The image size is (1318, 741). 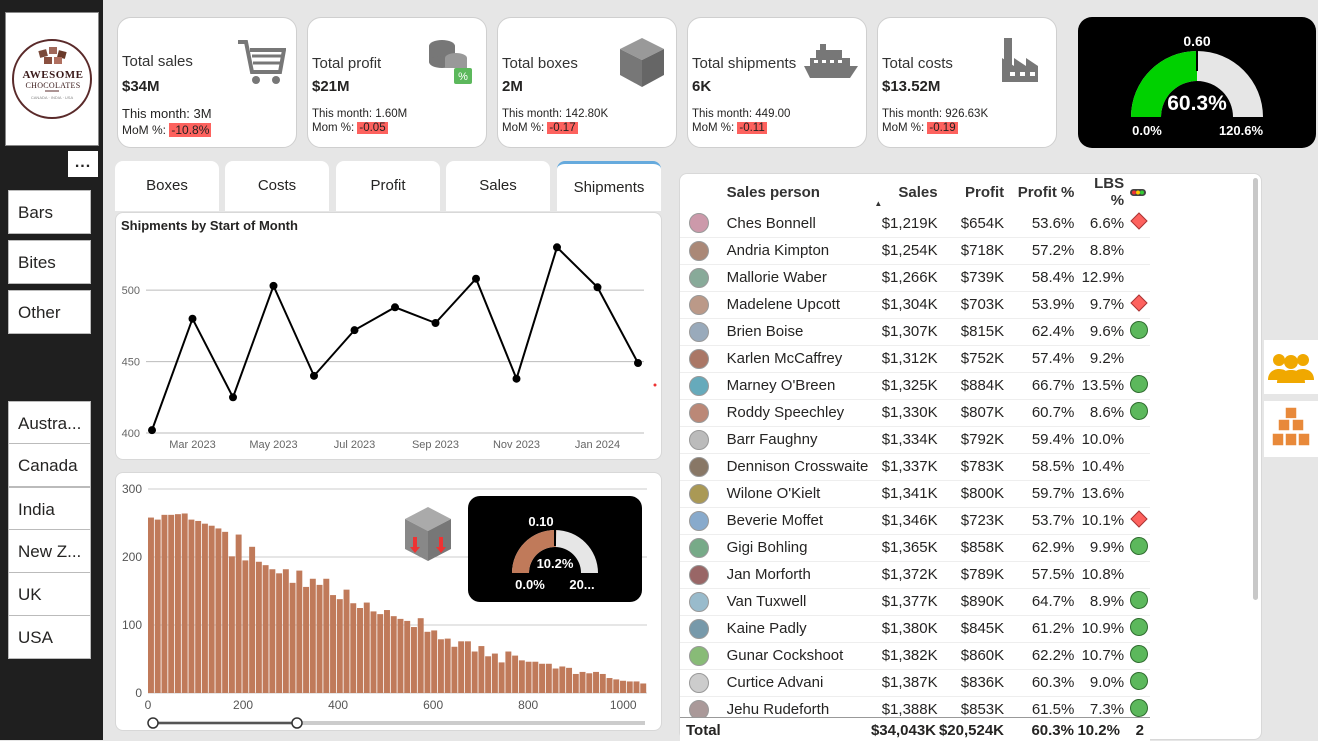 What do you see at coordinates (609, 186) in the screenshot?
I see `tab-shipments: Shipments` at bounding box center [609, 186].